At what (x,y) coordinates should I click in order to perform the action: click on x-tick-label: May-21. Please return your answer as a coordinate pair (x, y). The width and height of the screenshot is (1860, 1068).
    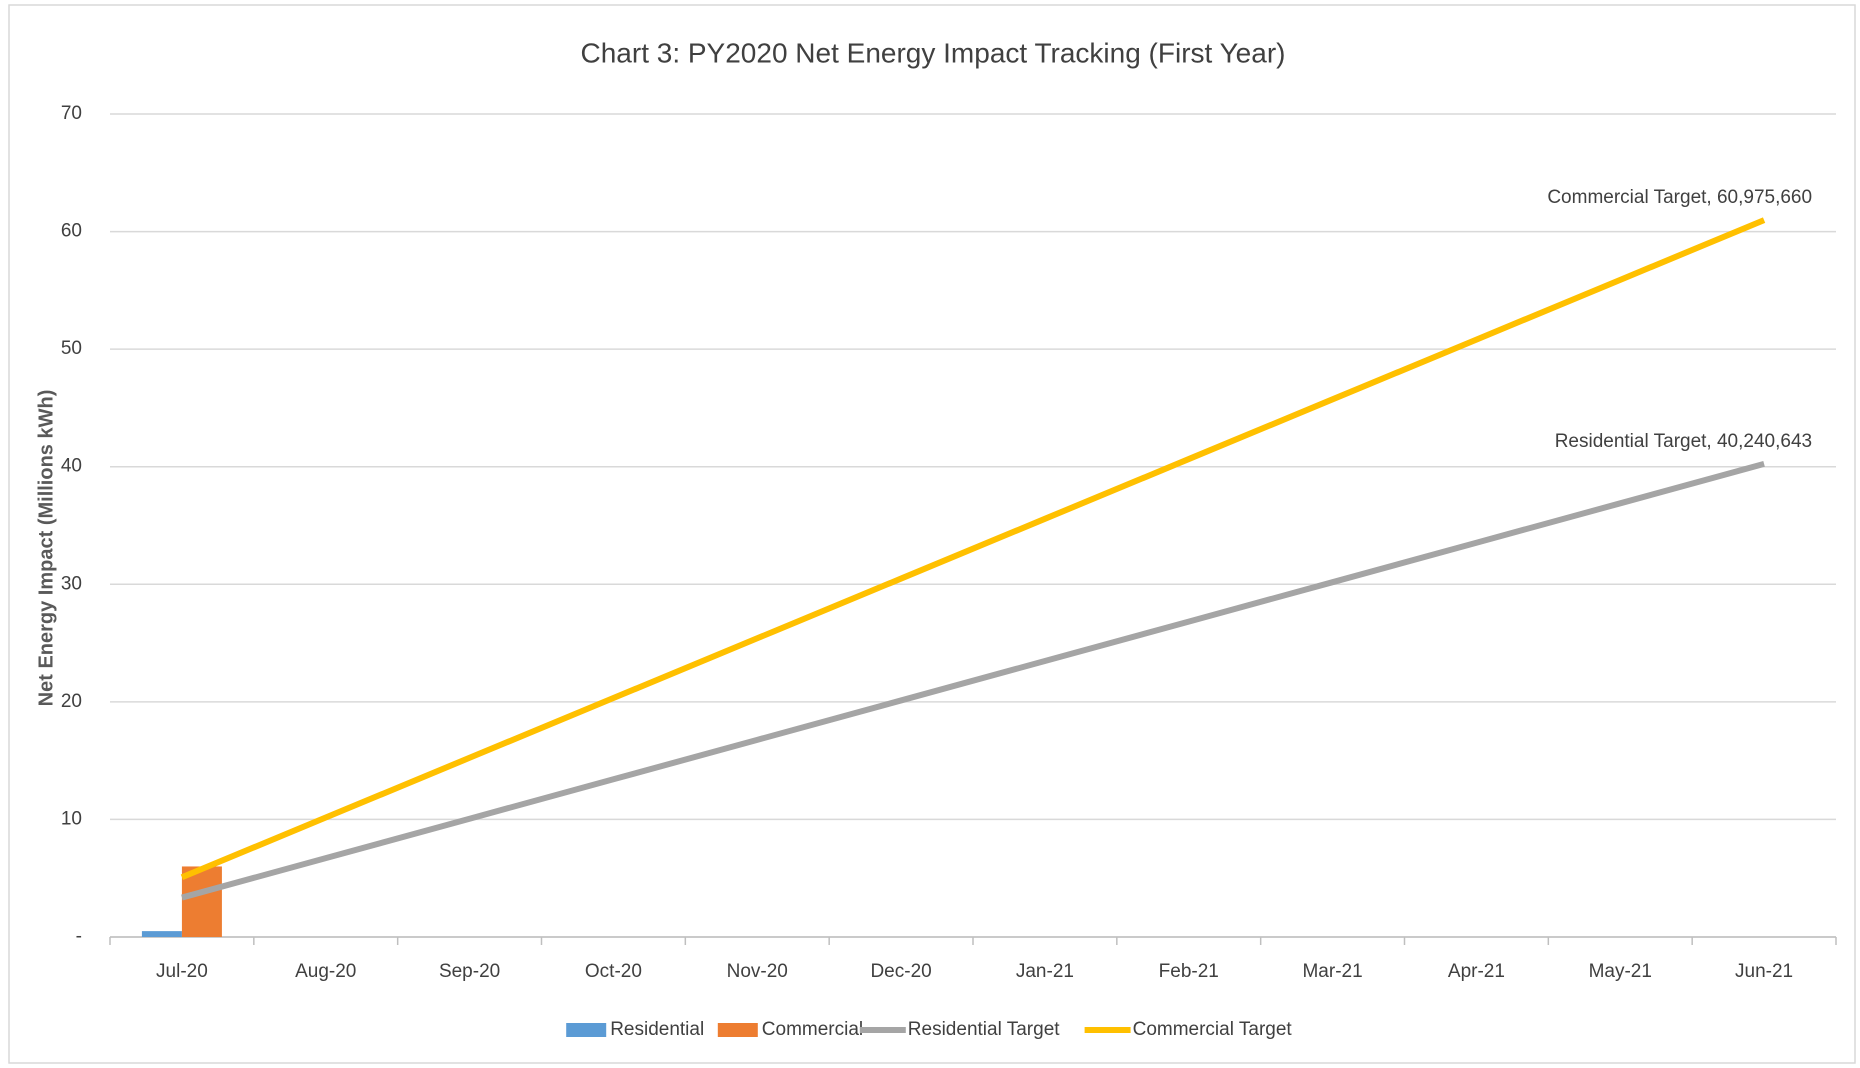
    Looking at the image, I should click on (1620, 971).